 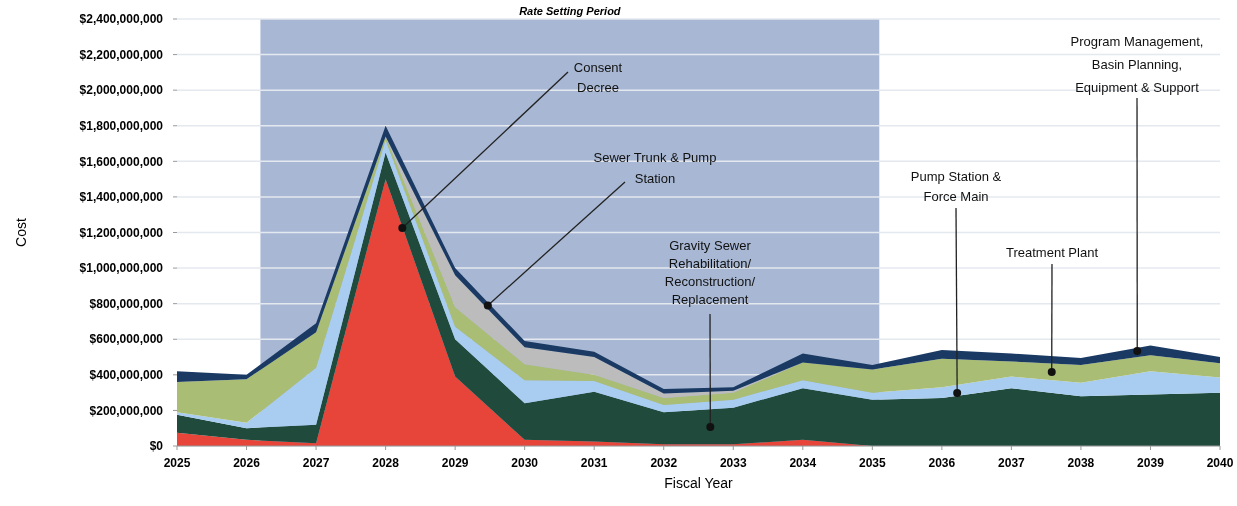 What do you see at coordinates (1137, 64) in the screenshot?
I see `annotation: Program Management, Basin Planning, Equipment & Support` at bounding box center [1137, 64].